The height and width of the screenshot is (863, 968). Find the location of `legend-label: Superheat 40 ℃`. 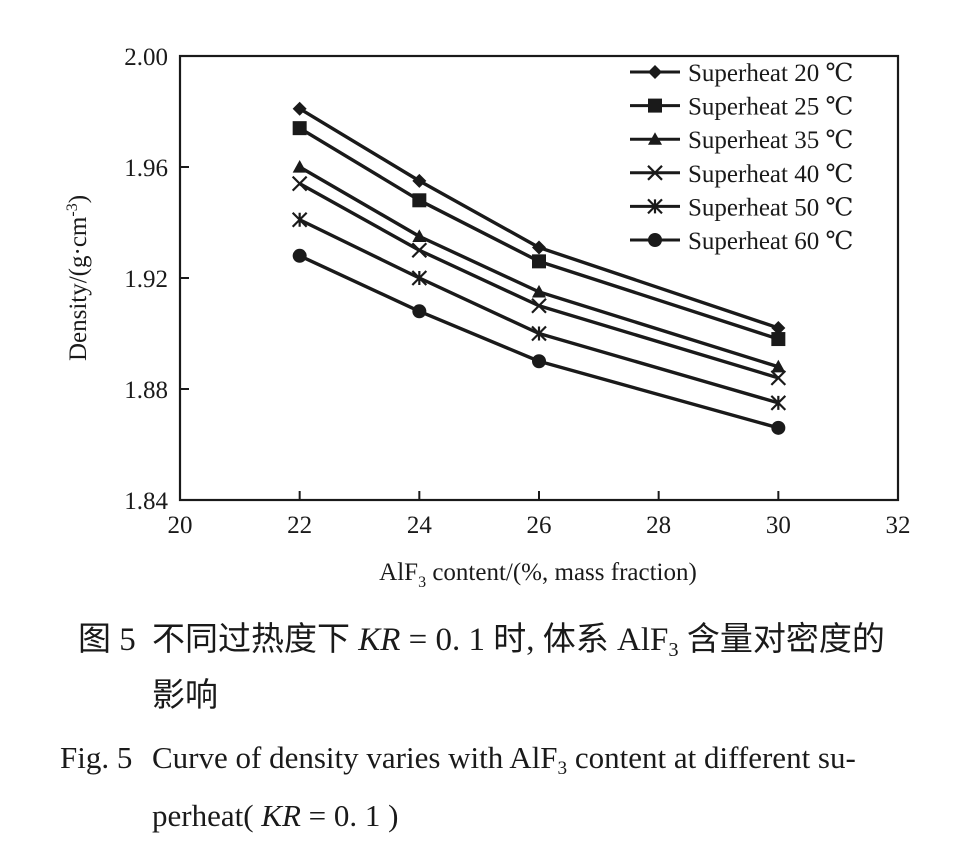

legend-label: Superheat 40 ℃ is located at coordinates (770, 174).